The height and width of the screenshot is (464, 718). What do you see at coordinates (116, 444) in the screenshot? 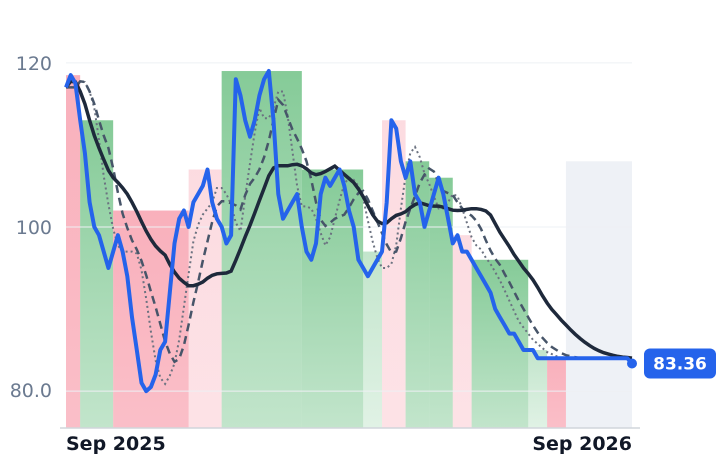
I see `x-tick-label: Sep 2025` at bounding box center [116, 444].